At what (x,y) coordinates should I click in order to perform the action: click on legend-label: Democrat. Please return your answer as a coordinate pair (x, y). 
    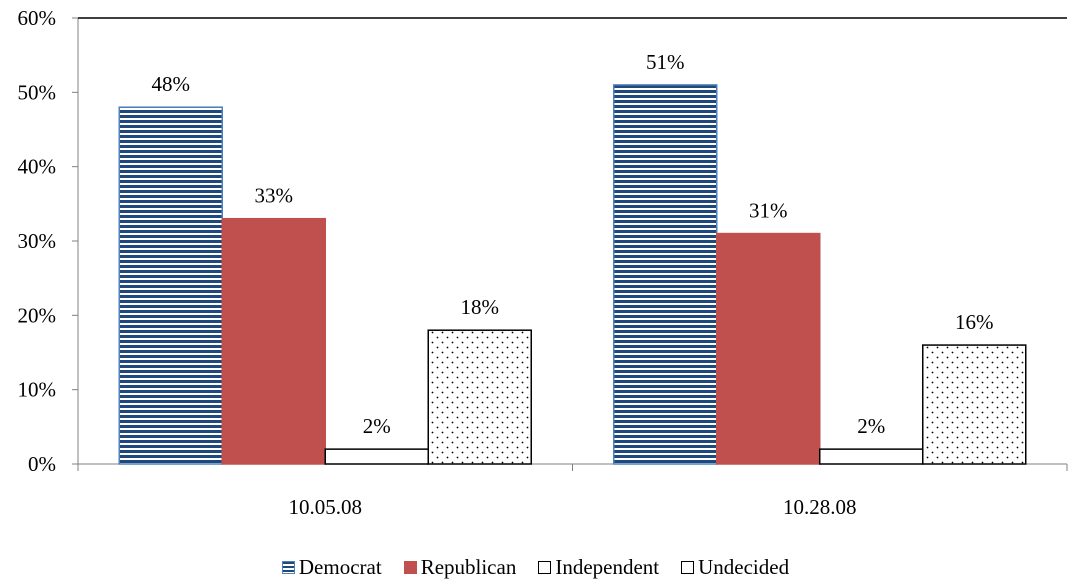
    Looking at the image, I should click on (340, 566).